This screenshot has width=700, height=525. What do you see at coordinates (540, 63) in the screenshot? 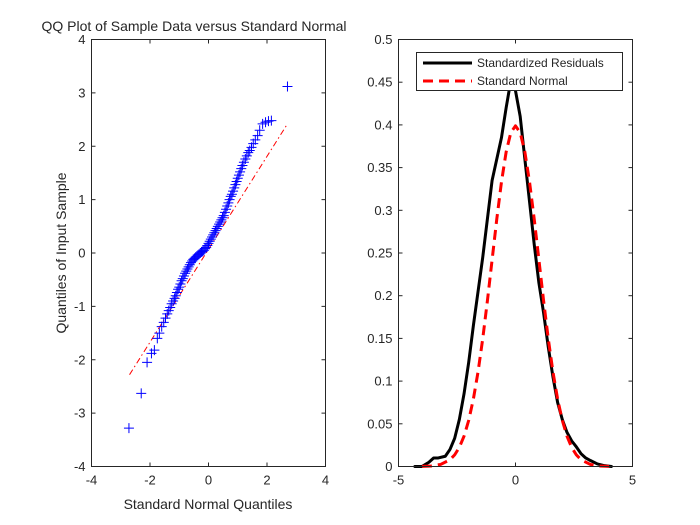
I see `legend-label-standardized-residuals: Standardized Residuals` at bounding box center [540, 63].